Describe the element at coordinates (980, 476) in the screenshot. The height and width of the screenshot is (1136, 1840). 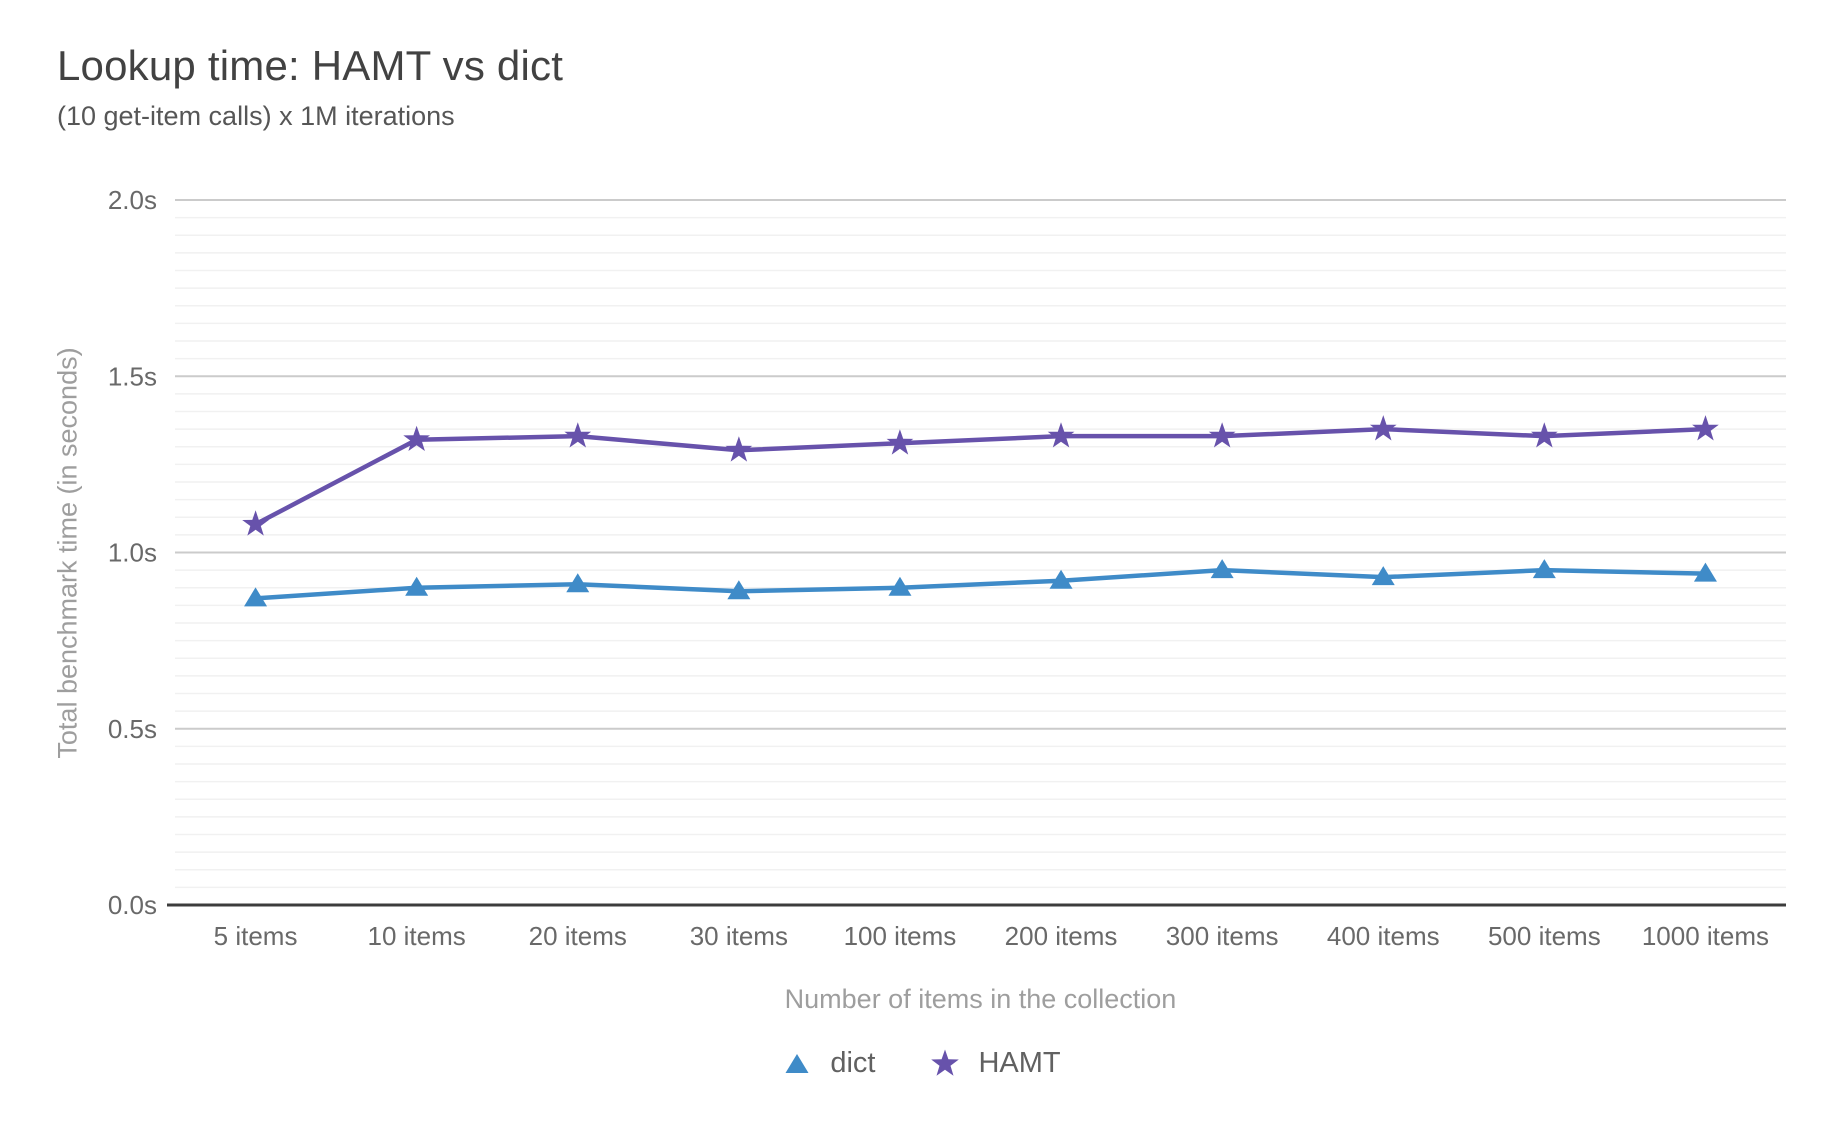
I see `series-line-hamt` at that location.